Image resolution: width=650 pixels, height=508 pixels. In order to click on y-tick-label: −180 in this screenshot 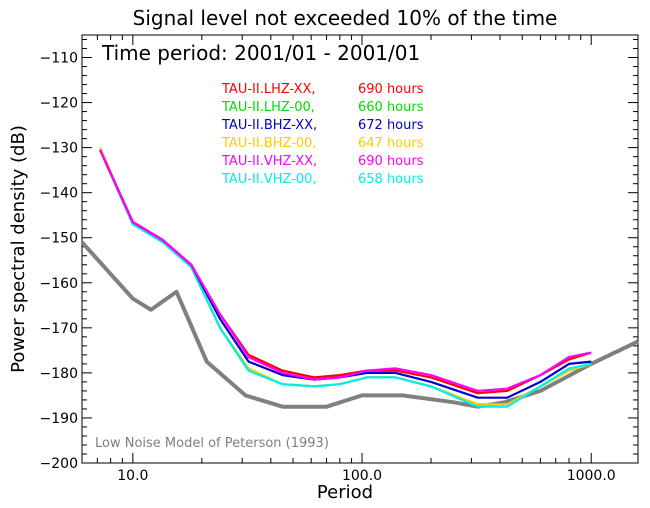, I will do `click(59, 374)`.